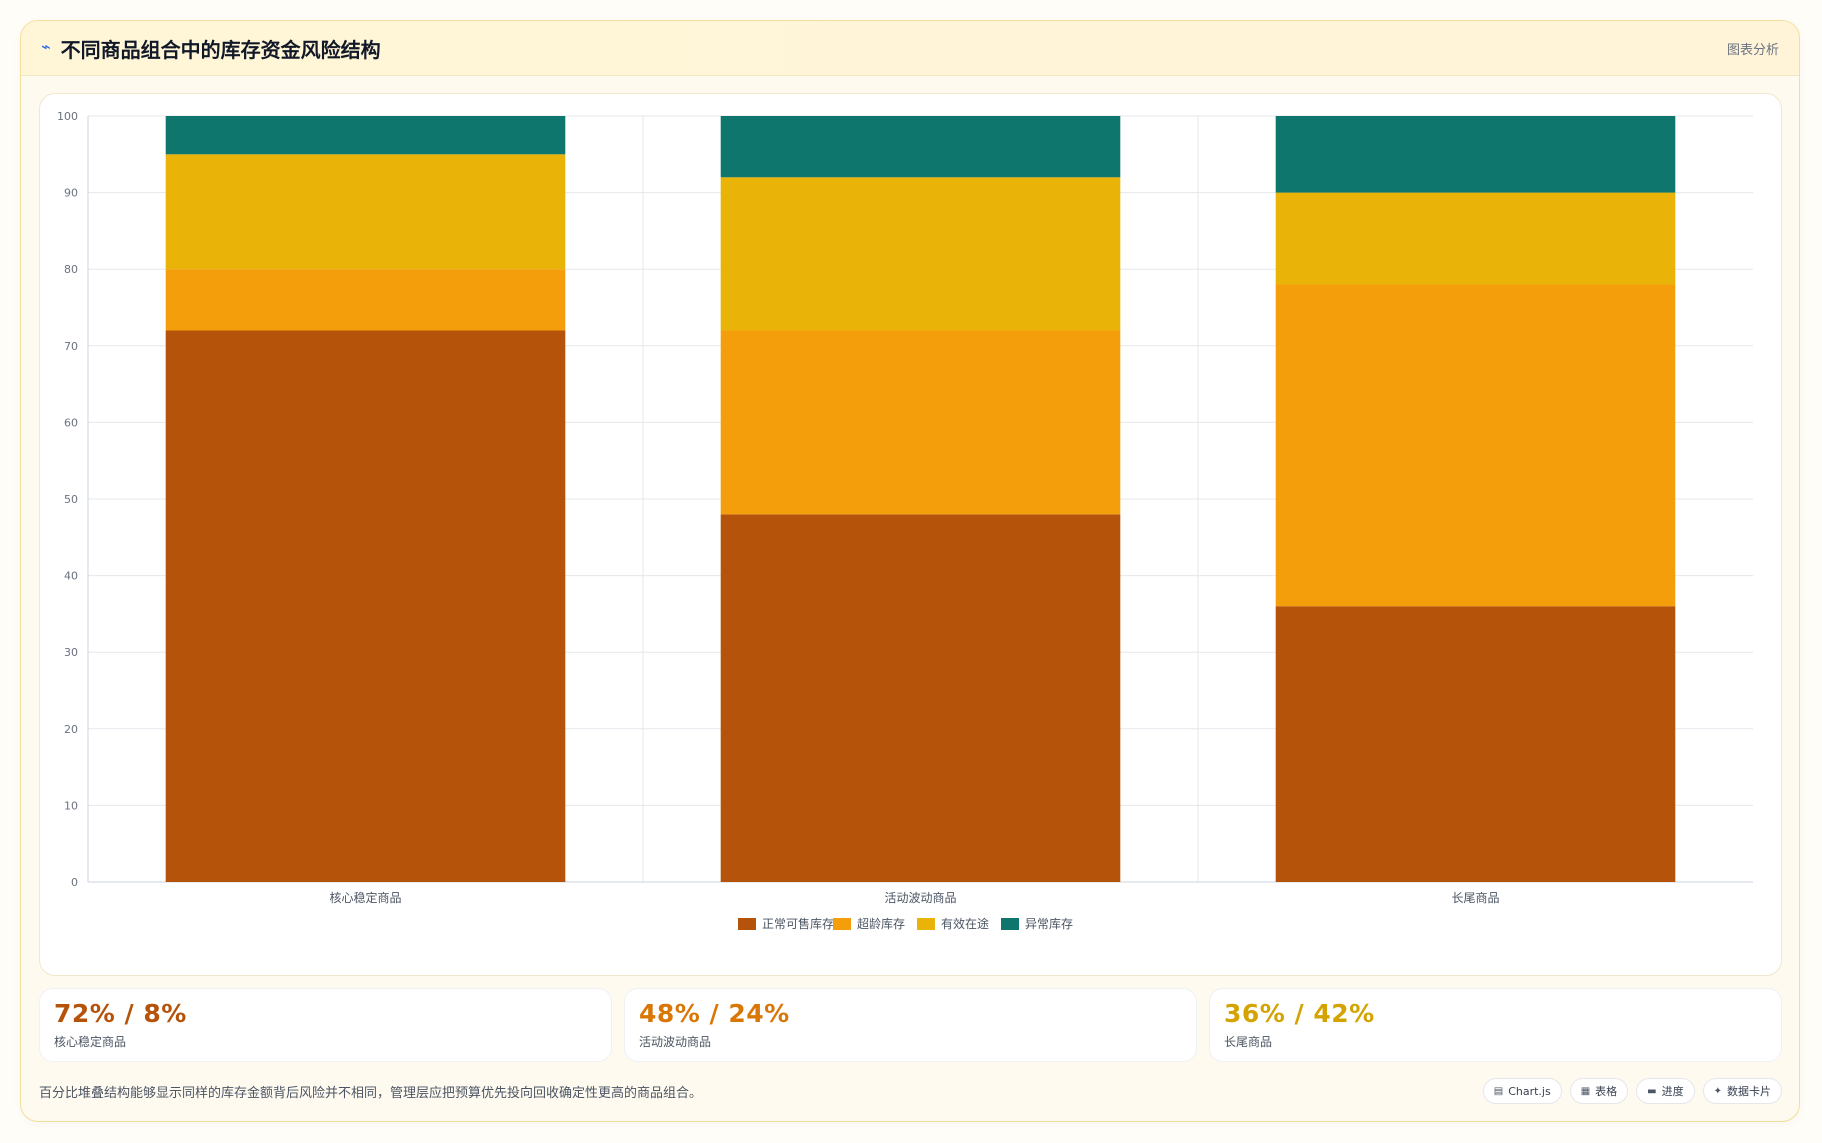 Image resolution: width=1822 pixels, height=1143 pixels. I want to click on chip-chartjs: ▤ Chart.js, so click(1522, 1091).